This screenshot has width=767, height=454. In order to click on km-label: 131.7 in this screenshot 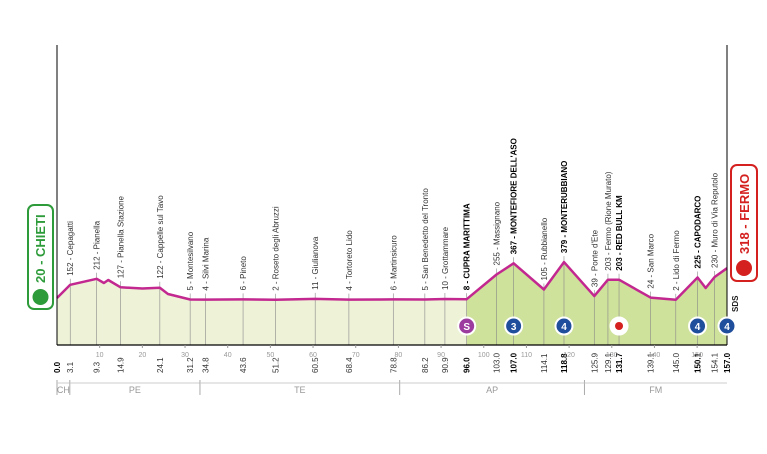, I will do `click(619, 362)`.